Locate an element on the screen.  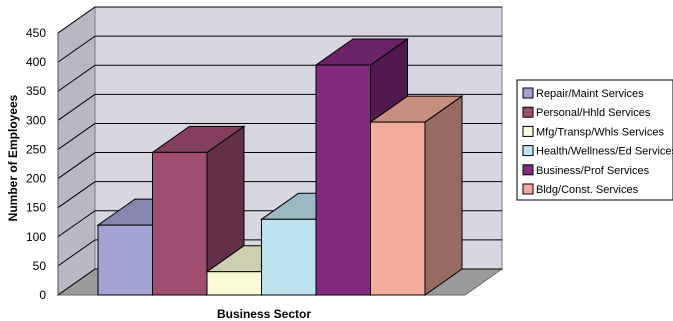
legend-label: Business/Prof Services is located at coordinates (593, 171).